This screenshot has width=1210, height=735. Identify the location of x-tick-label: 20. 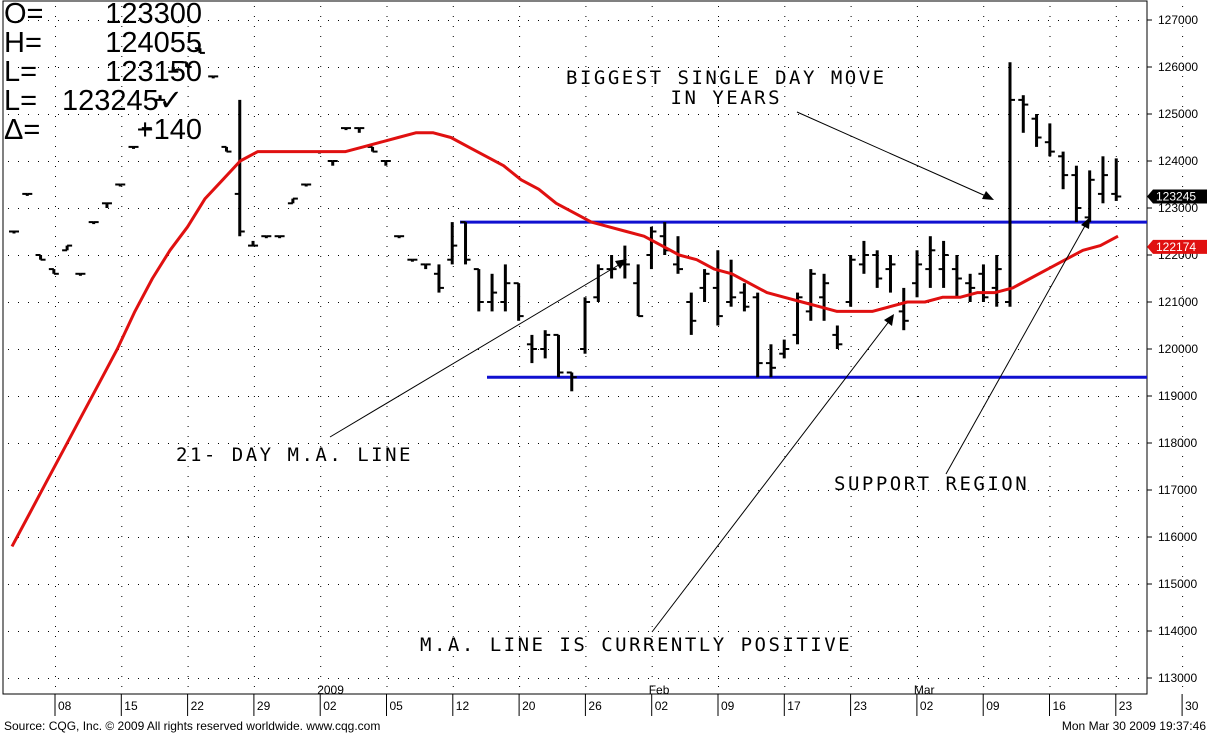
(529, 706).